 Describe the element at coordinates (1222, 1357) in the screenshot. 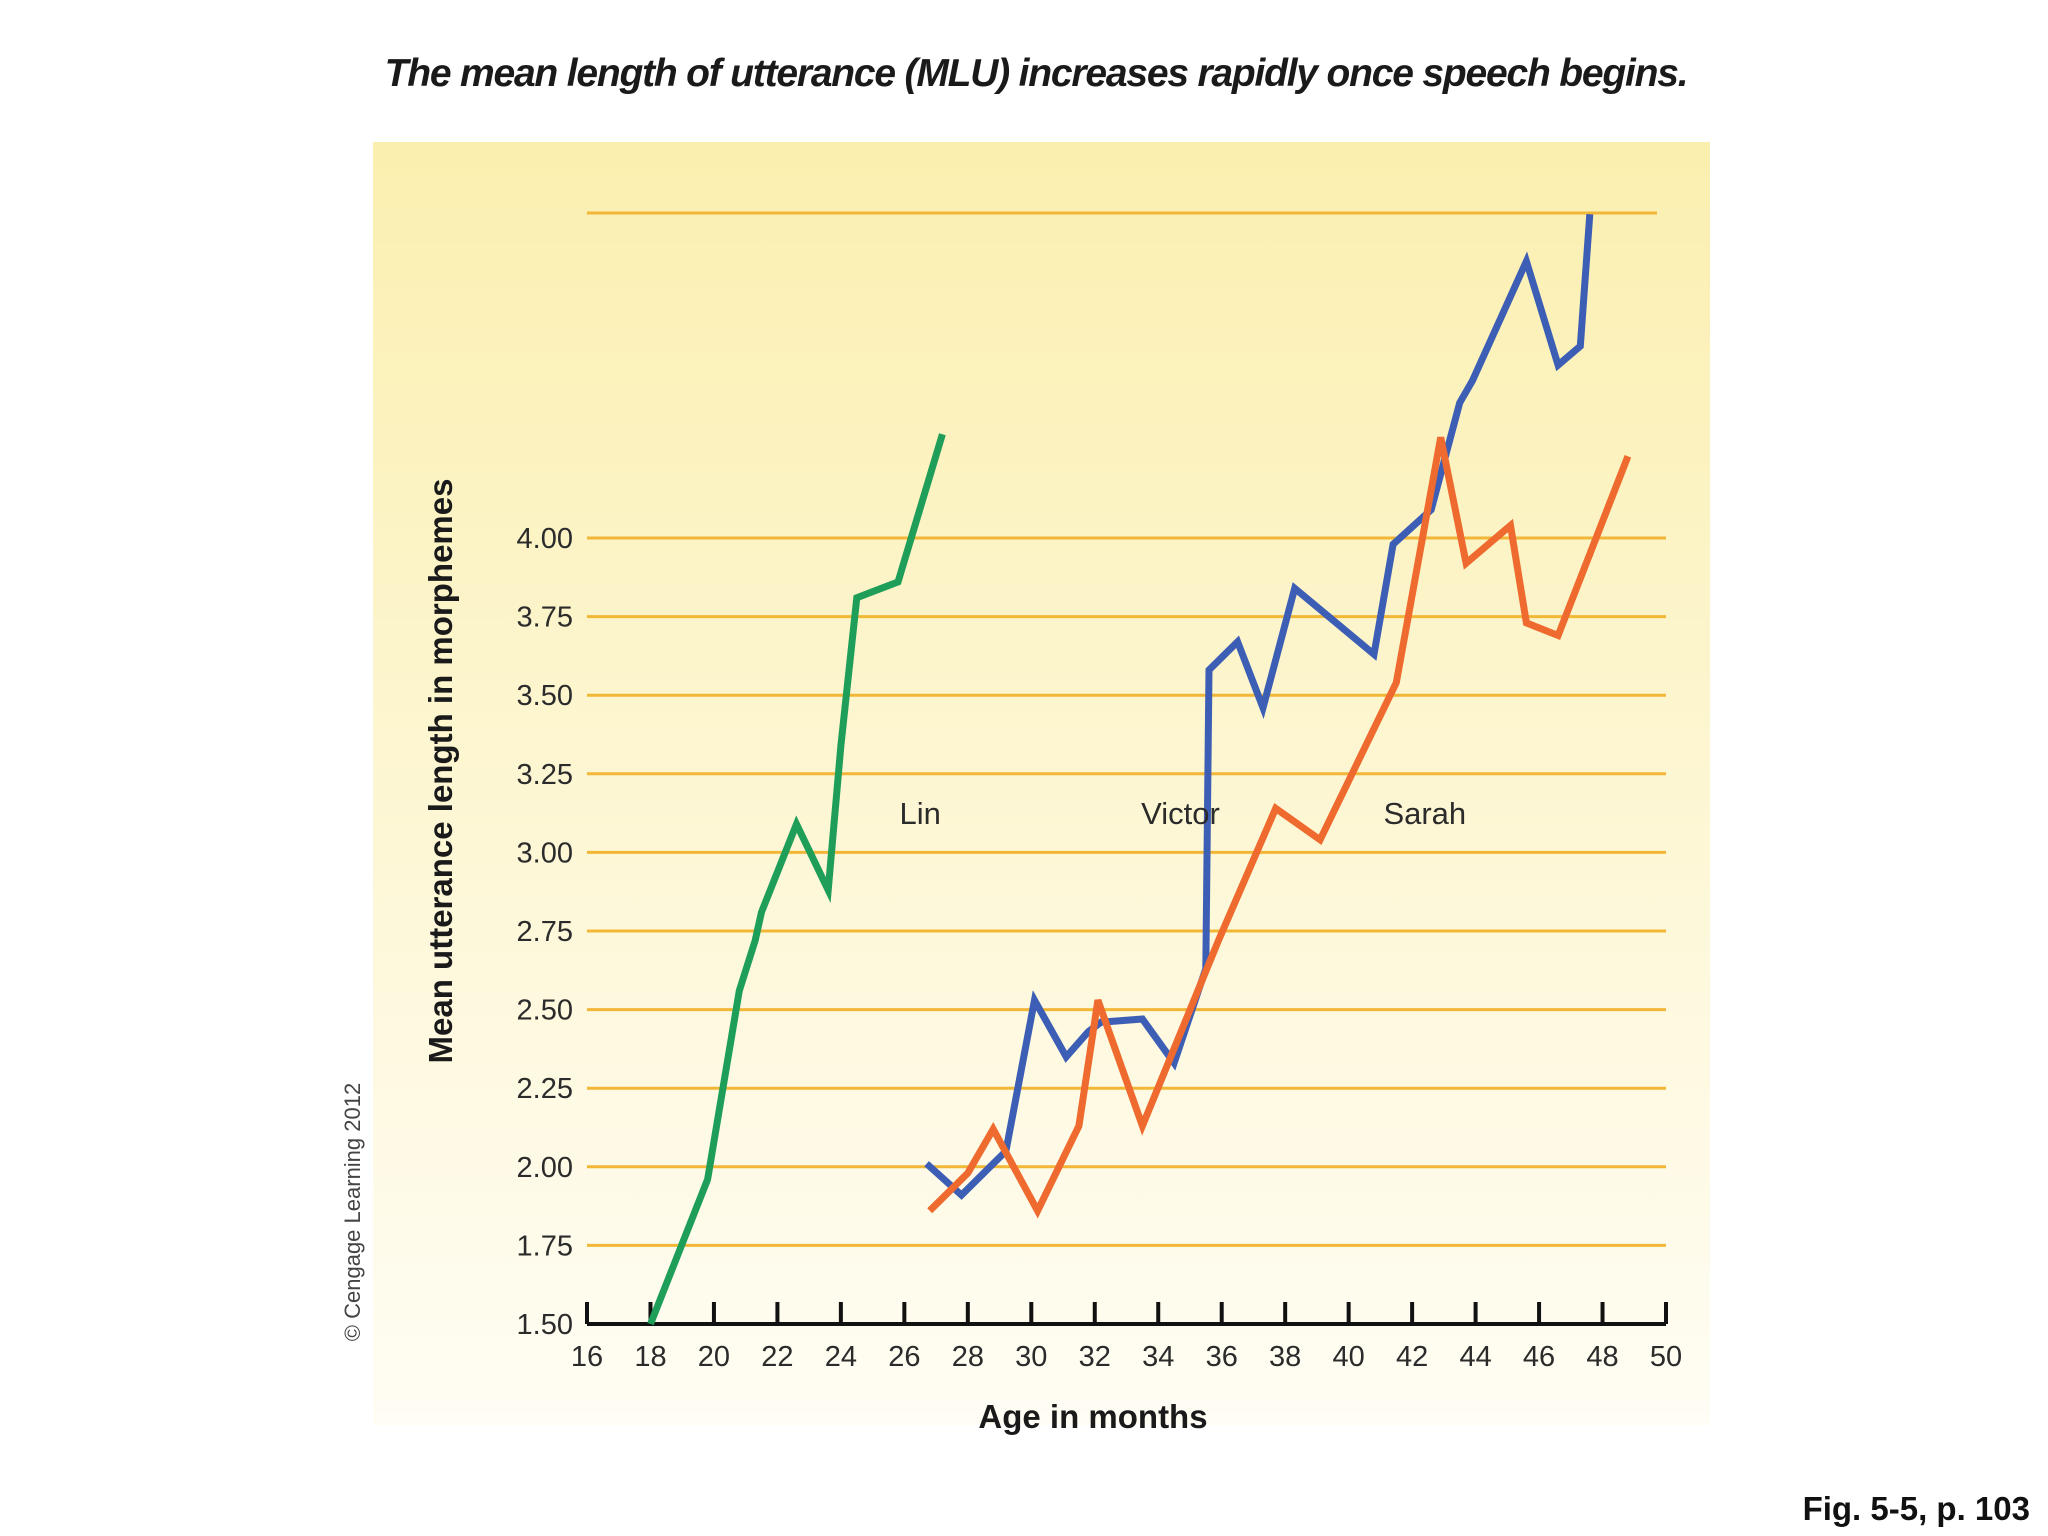

I see `x-tick-label: 36` at that location.